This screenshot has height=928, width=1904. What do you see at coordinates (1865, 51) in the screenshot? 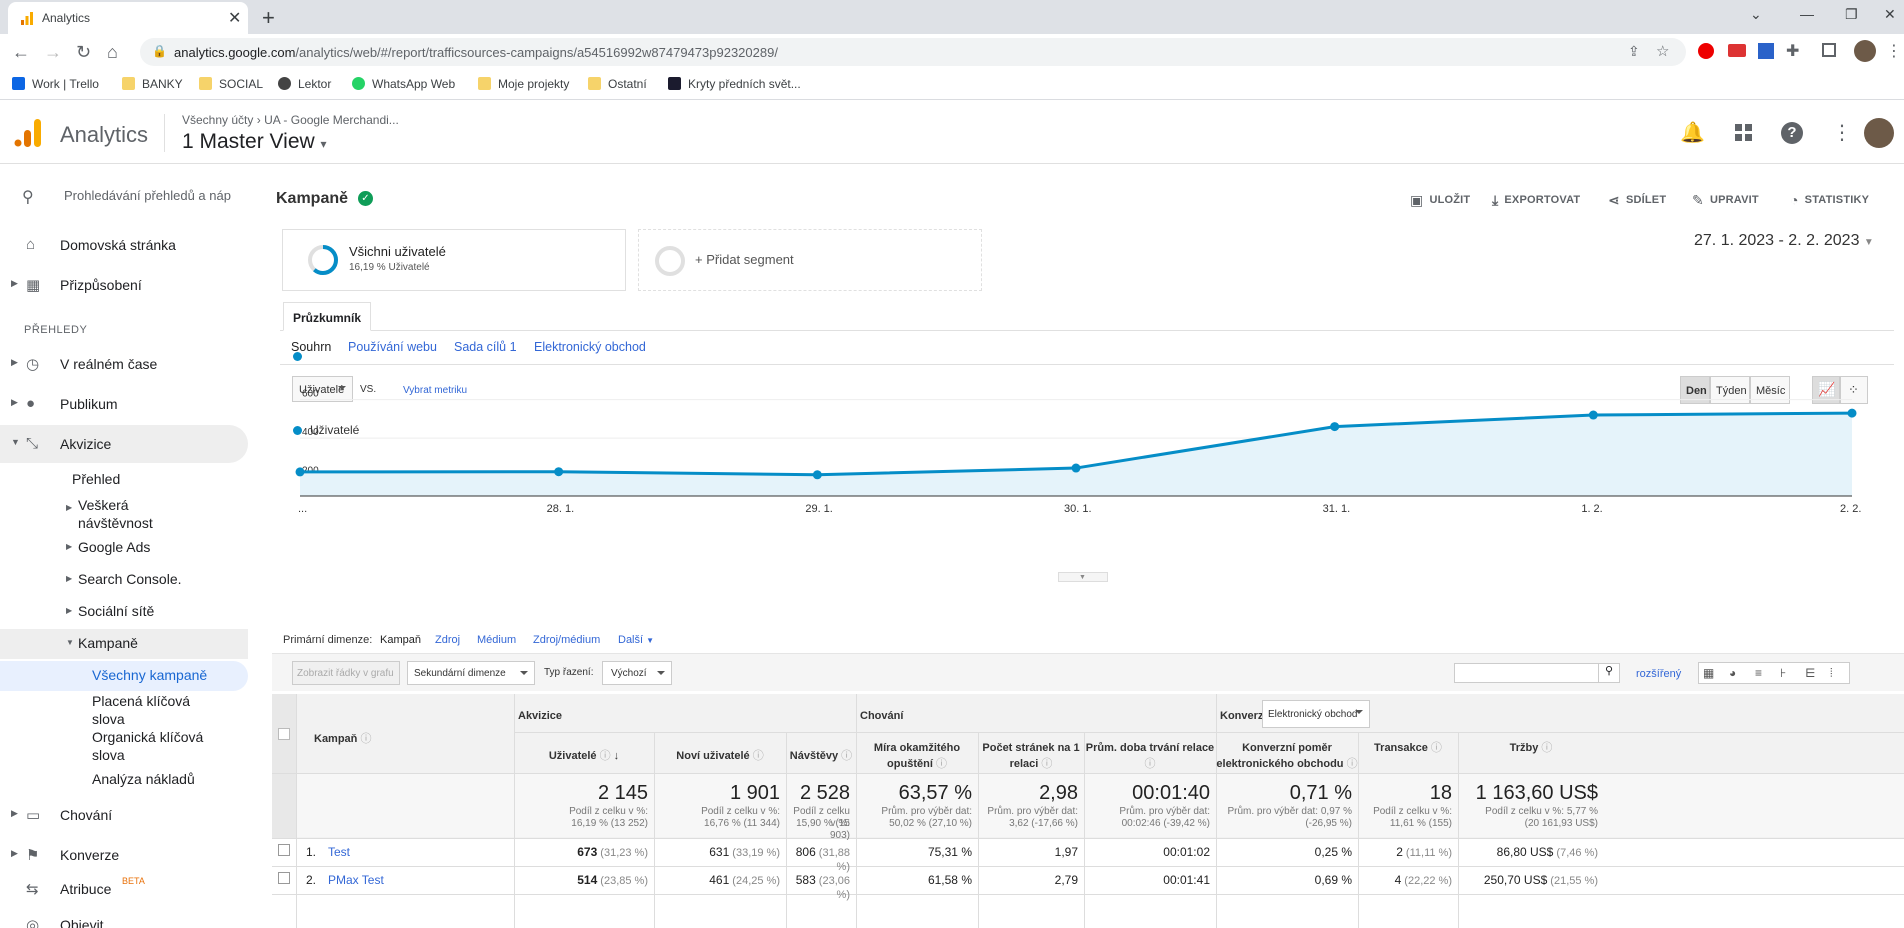
I see `profile-avatar` at bounding box center [1865, 51].